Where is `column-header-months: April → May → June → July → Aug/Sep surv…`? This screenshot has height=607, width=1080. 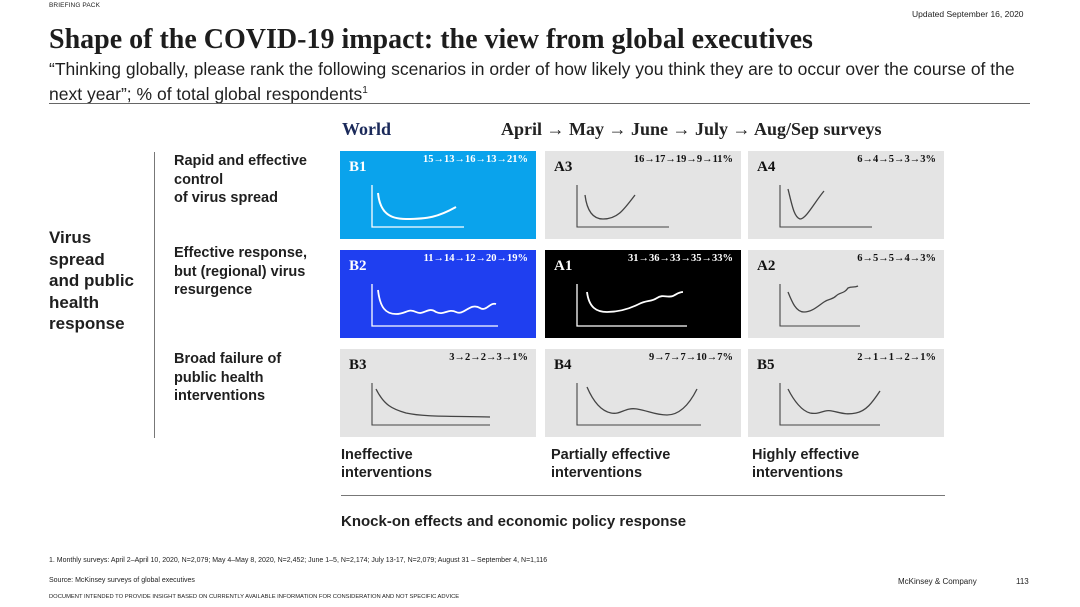 column-header-months: April → May → June → July → Aug/Sep surv… is located at coordinates (691, 129).